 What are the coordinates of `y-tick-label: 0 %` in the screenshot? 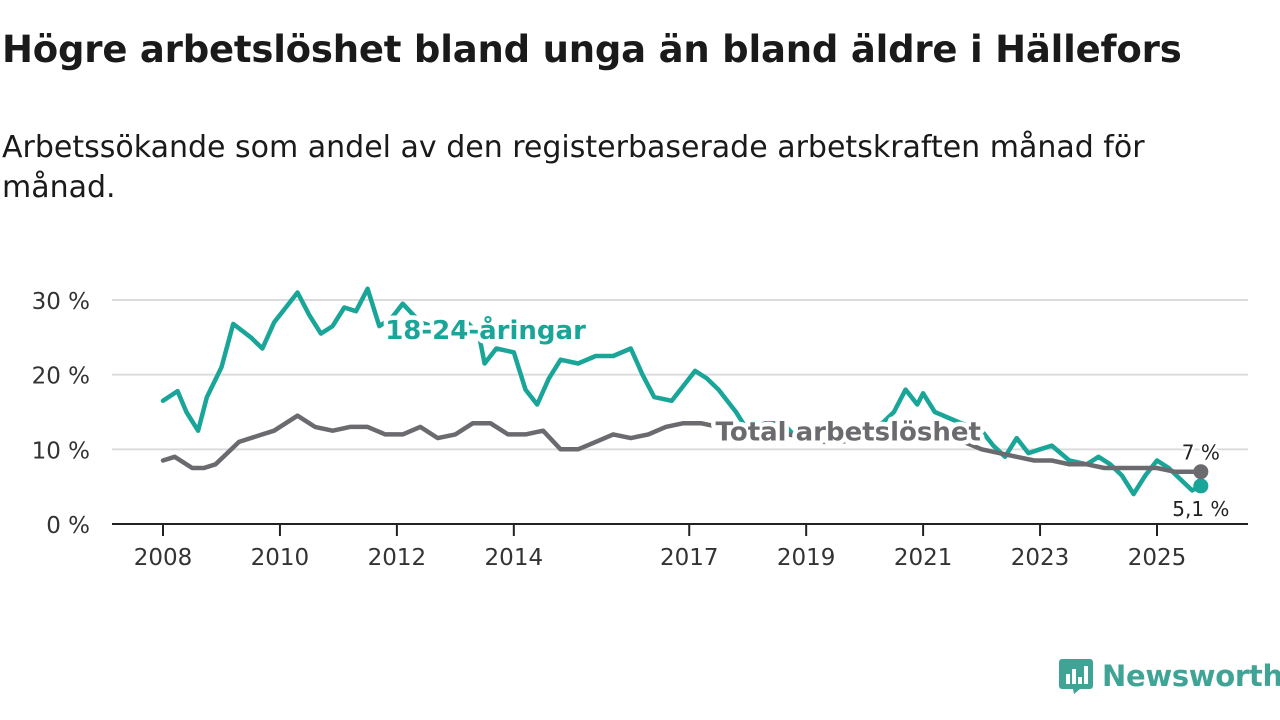 It's located at (68, 526).